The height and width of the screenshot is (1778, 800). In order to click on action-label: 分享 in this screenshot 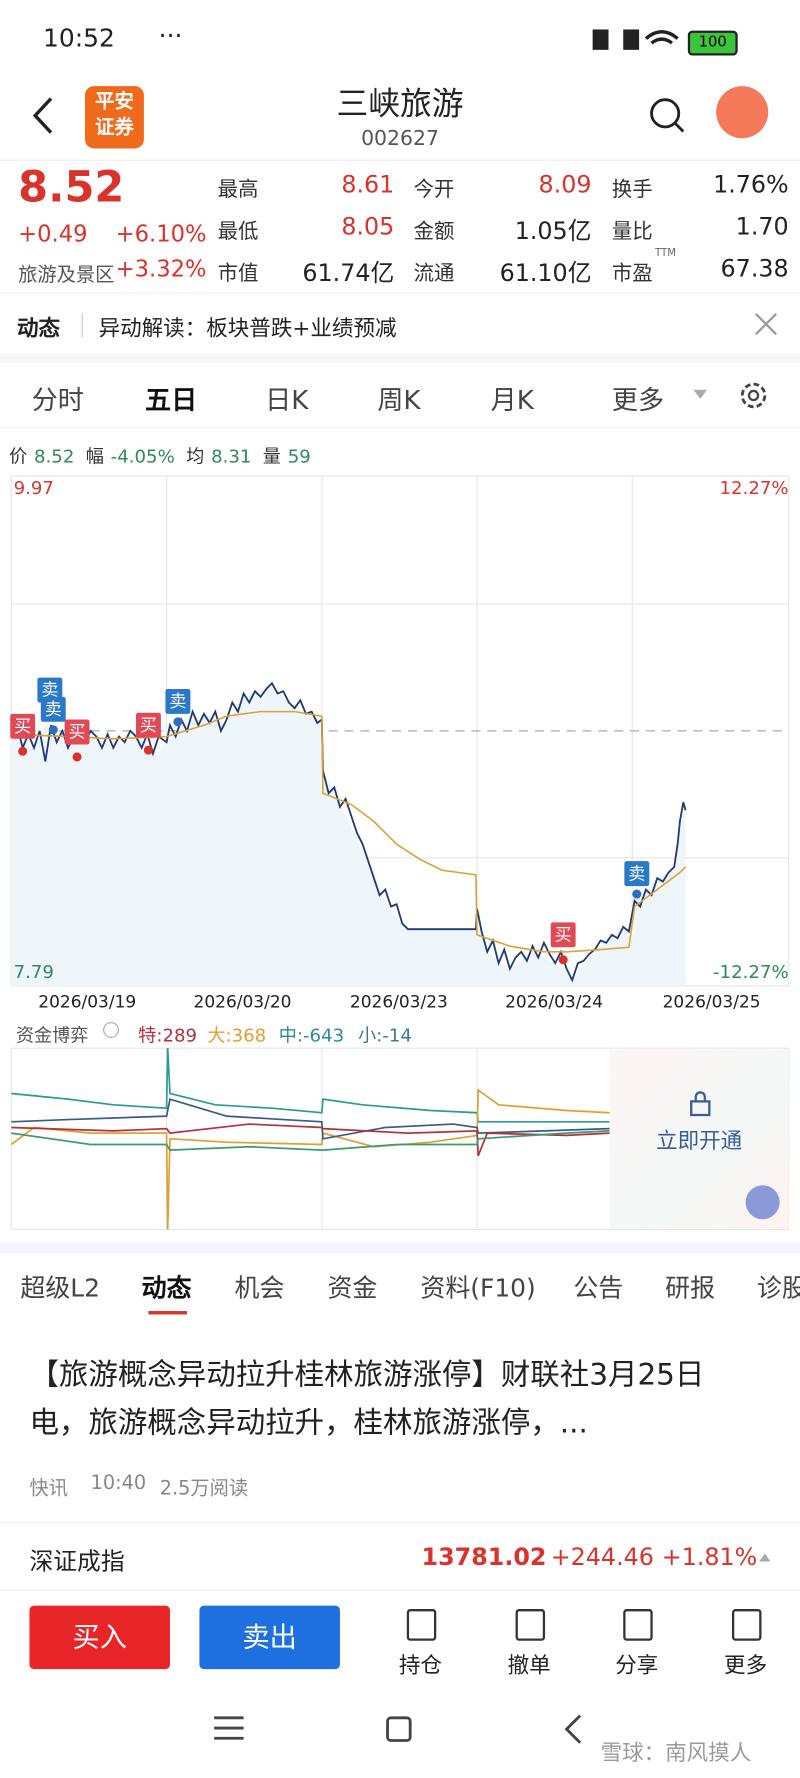, I will do `click(637, 1666)`.